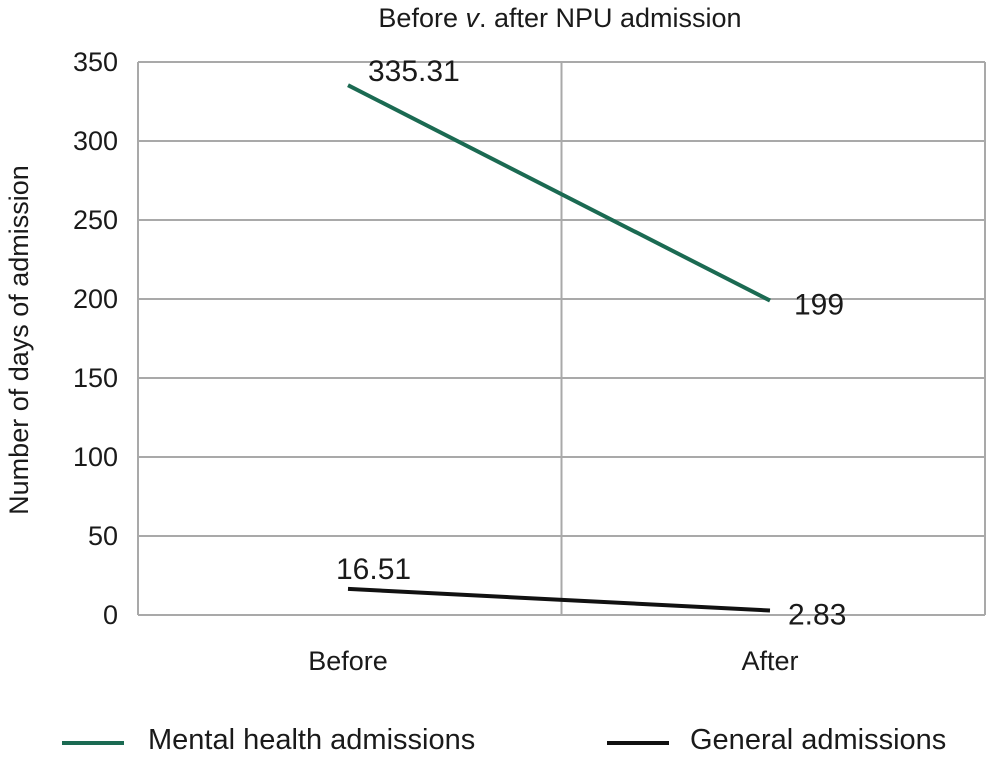 Image resolution: width=995 pixels, height=764 pixels. Describe the element at coordinates (95, 378) in the screenshot. I see `y-tick-label-150: 150` at that location.